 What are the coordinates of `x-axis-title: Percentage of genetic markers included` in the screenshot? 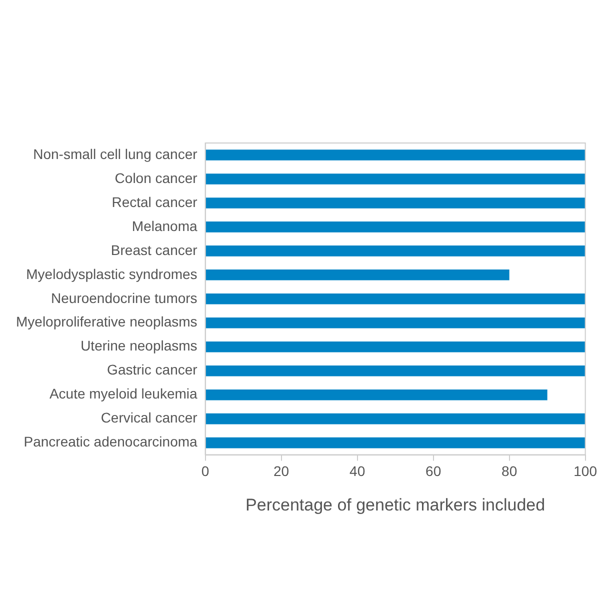 It's located at (396, 504).